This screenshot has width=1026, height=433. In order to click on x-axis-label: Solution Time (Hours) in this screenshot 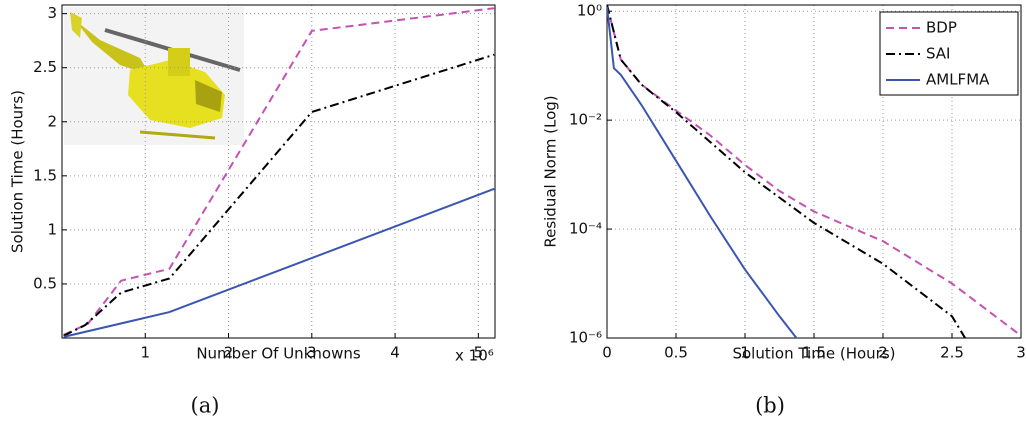, I will do `click(813, 354)`.